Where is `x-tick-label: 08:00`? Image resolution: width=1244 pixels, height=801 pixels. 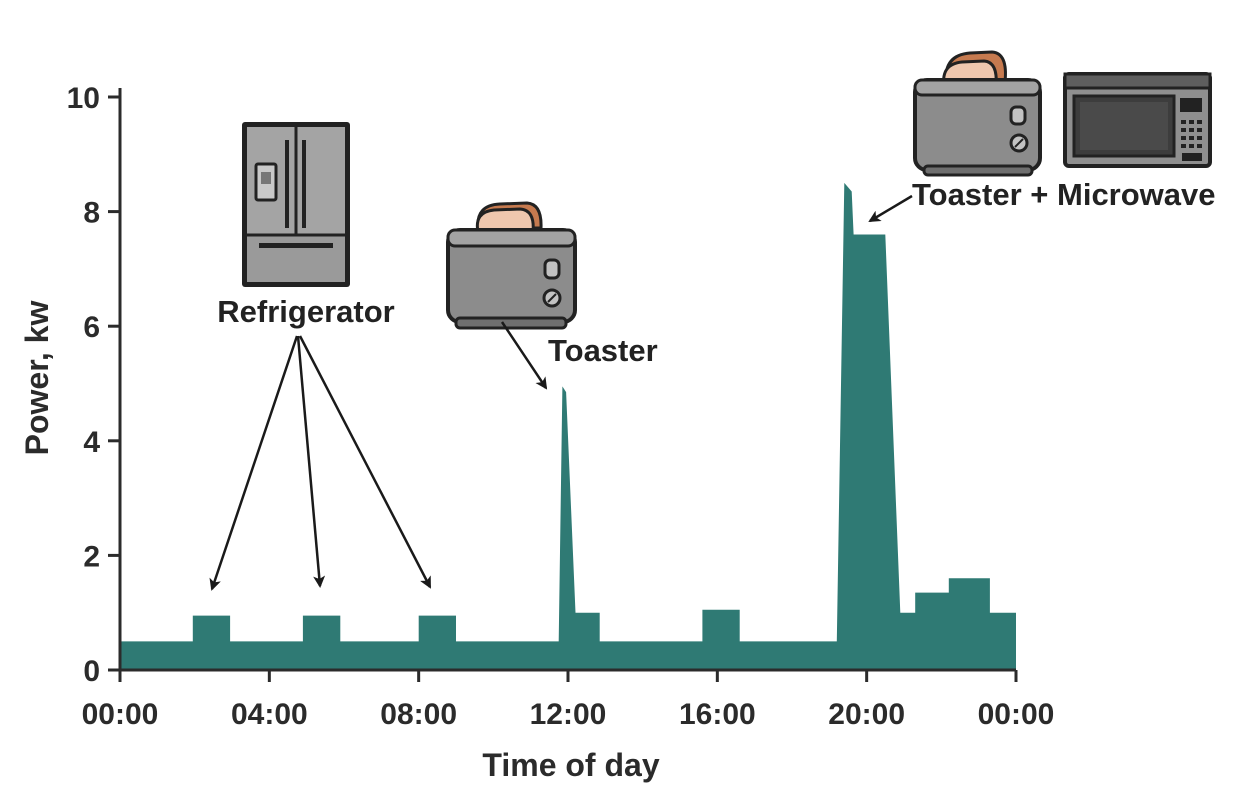
x-tick-label: 08:00 is located at coordinates (418, 714).